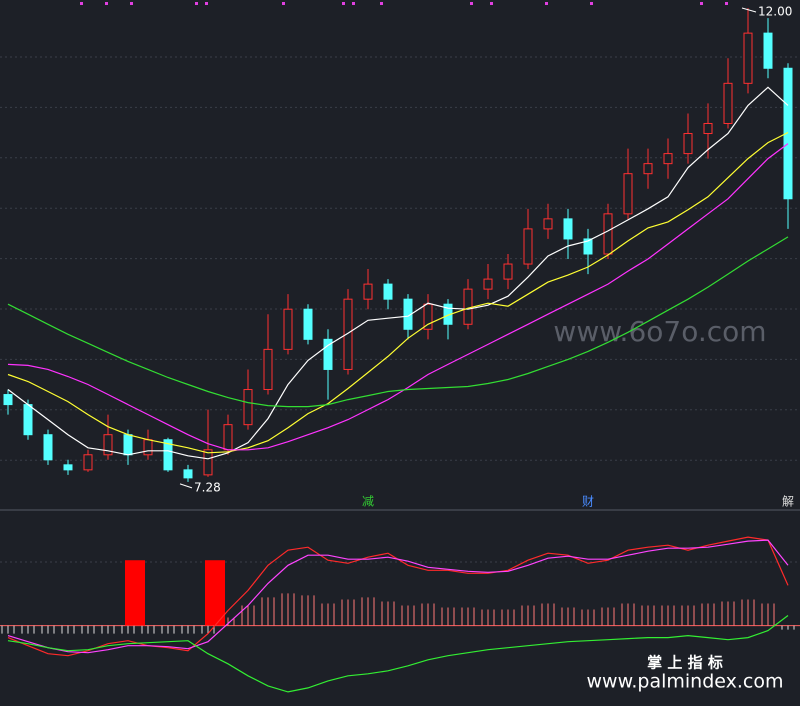 The height and width of the screenshot is (706, 800). I want to click on high-label: 12.00, so click(775, 12).